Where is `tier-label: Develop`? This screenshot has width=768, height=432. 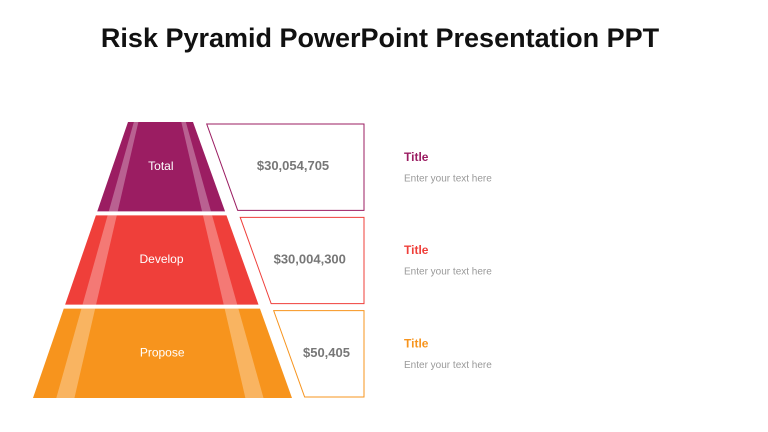
tier-label: Develop is located at coordinates (161, 259).